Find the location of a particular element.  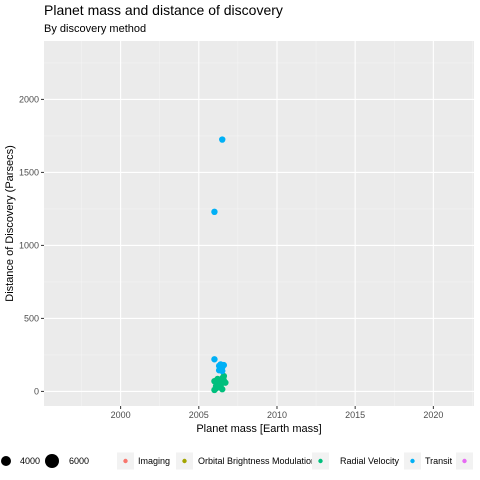

y-tick-label: 1000 is located at coordinates (29, 245).